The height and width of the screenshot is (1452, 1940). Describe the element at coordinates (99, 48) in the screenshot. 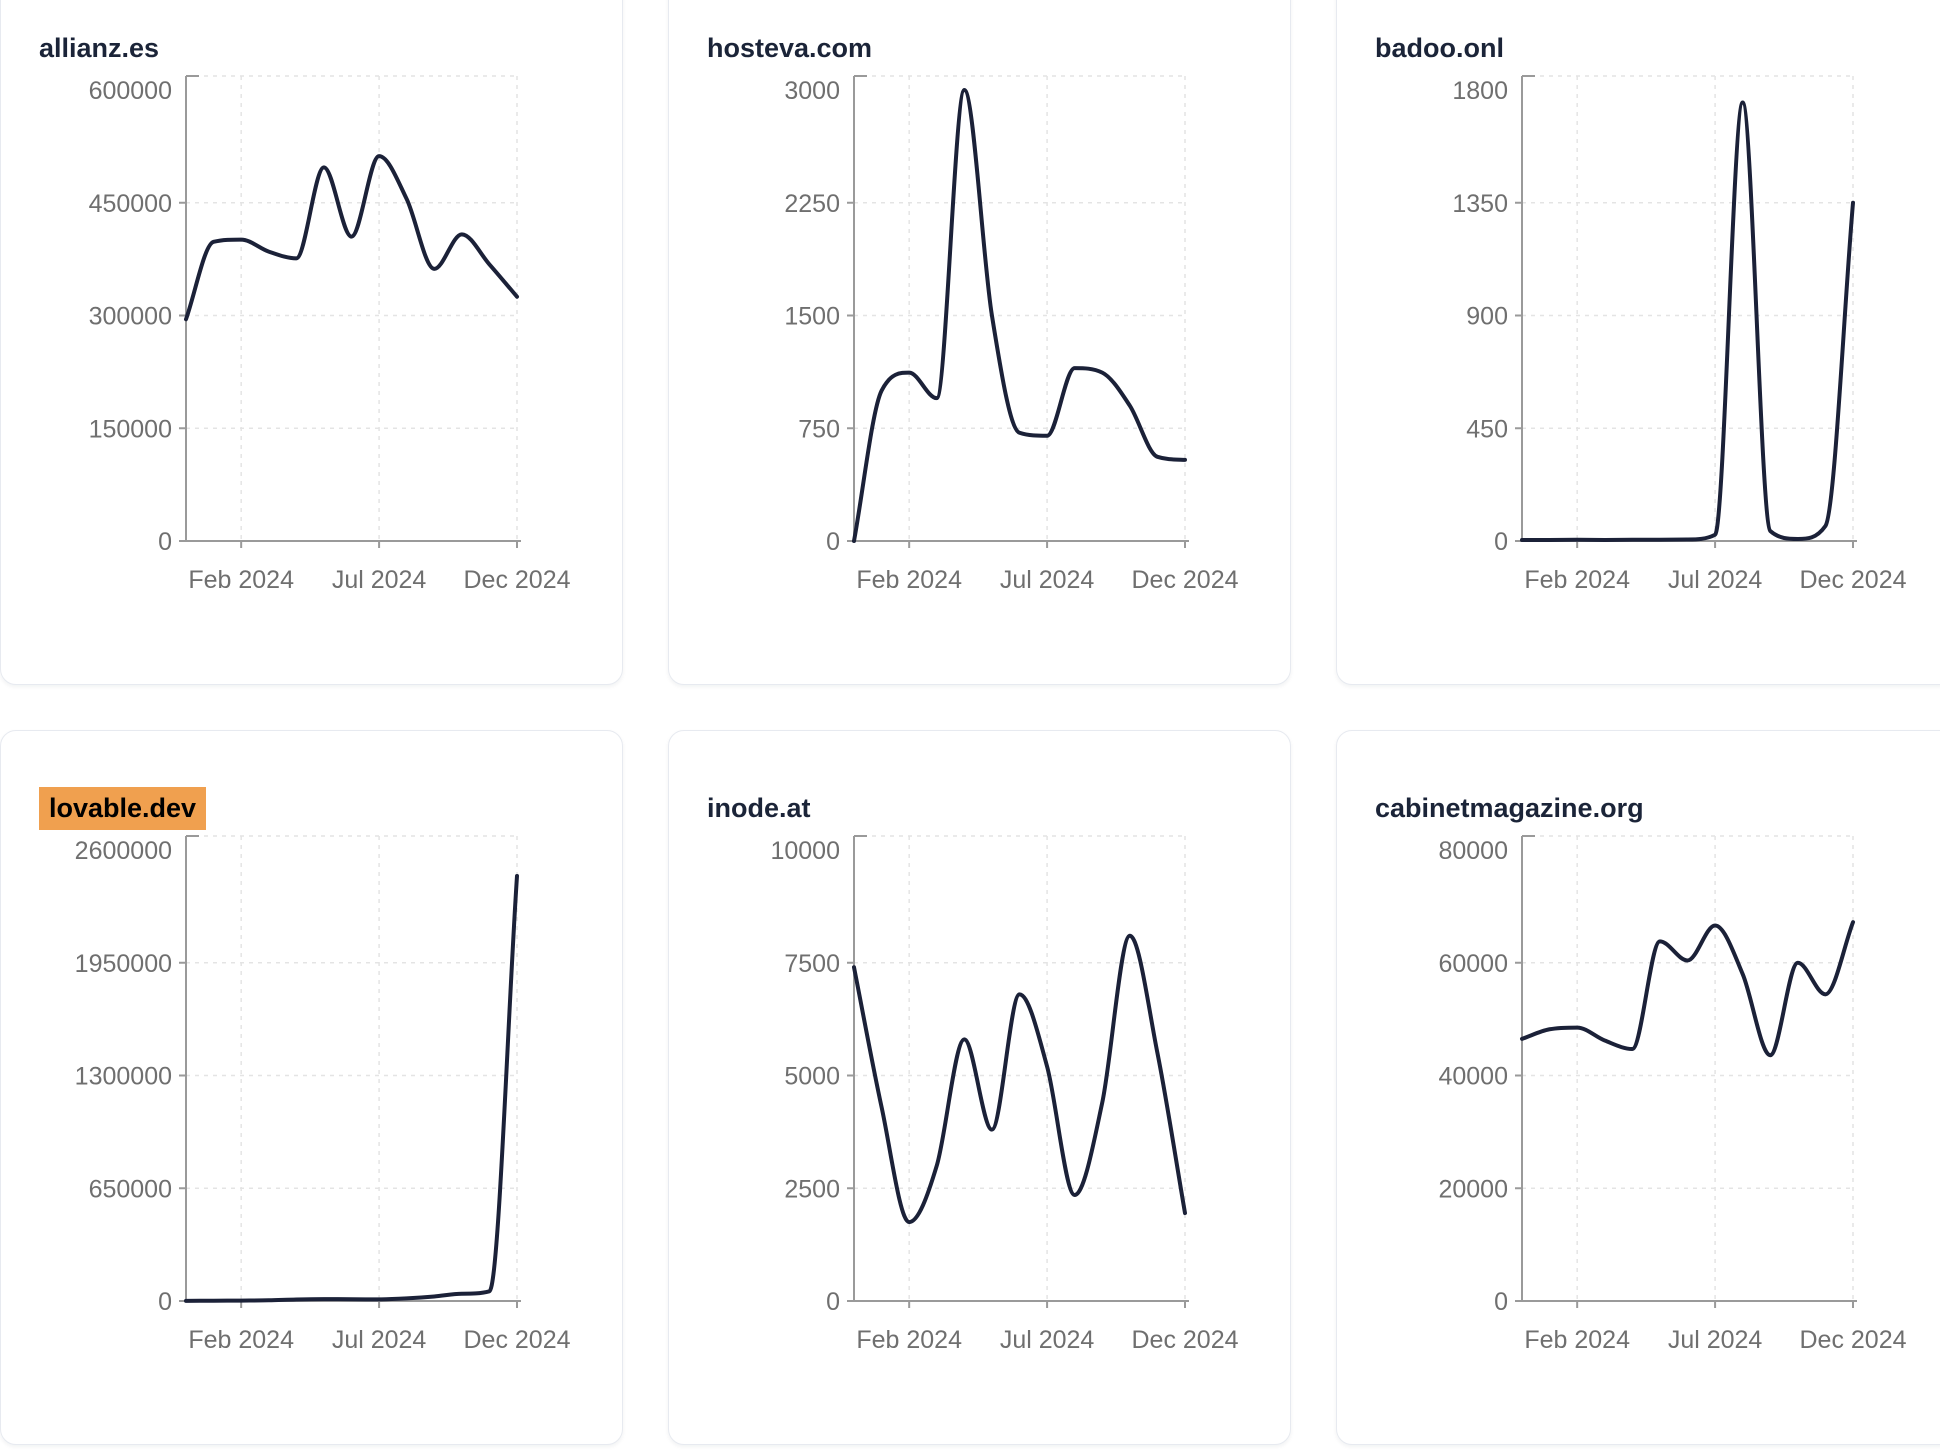

I see `domain-title: allianz.es` at that location.